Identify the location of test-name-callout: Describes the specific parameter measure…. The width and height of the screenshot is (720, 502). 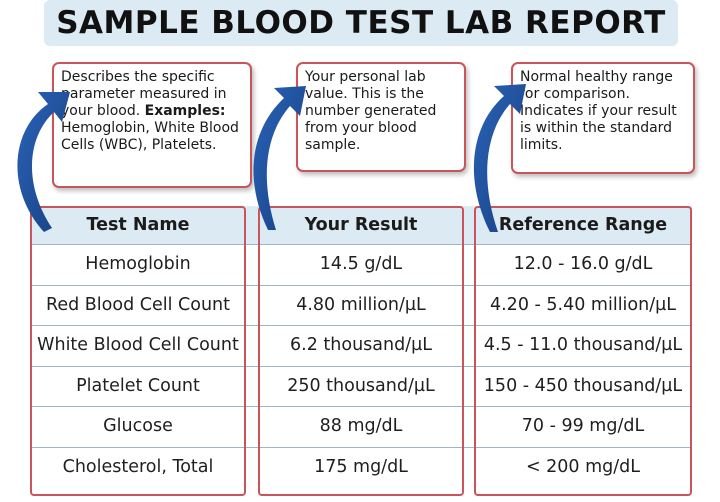
(152, 125).